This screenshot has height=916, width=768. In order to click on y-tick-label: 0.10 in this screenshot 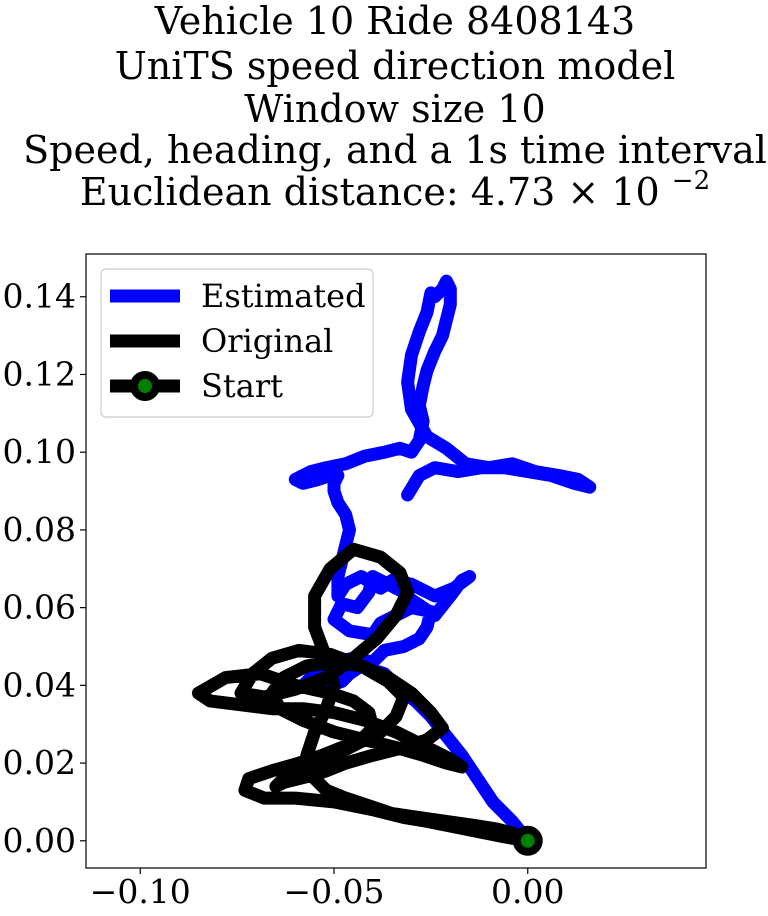, I will do `click(39, 451)`.